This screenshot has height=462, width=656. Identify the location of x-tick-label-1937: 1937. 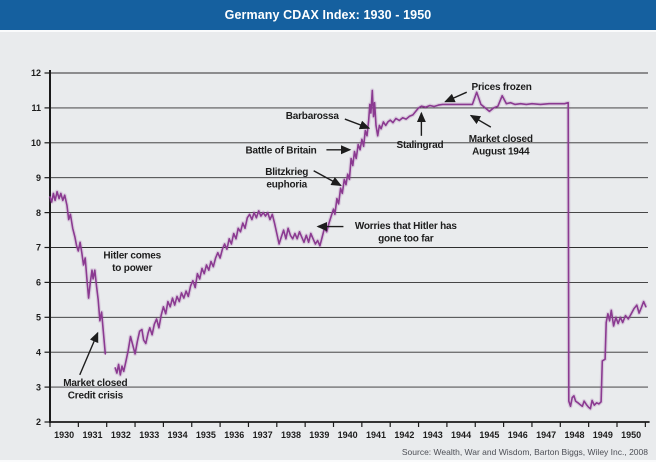
(263, 435).